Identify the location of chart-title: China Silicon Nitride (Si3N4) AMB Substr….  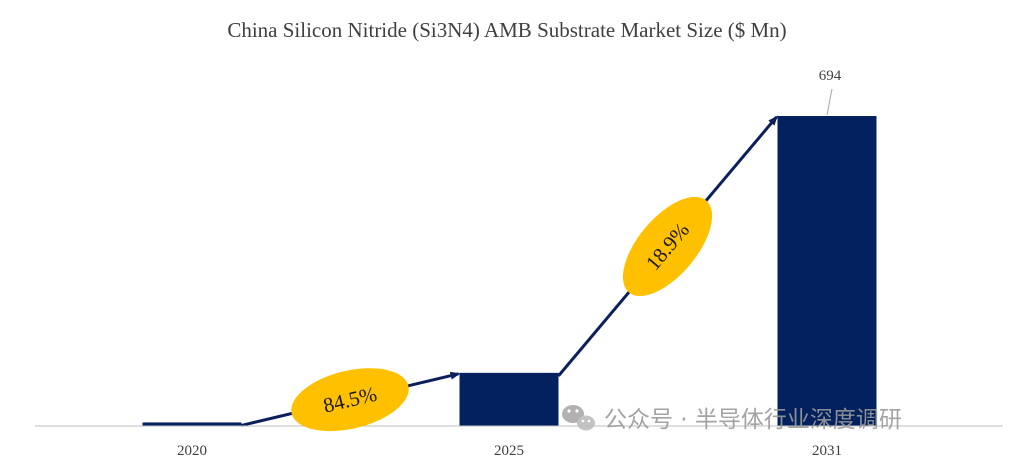
(506, 30).